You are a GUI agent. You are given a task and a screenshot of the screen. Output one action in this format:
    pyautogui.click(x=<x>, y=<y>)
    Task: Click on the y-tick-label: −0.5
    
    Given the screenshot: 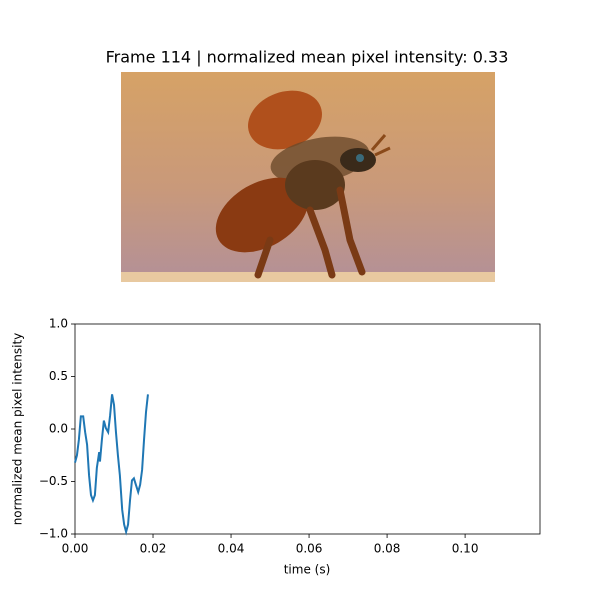 What is the action you would take?
    pyautogui.click(x=53, y=481)
    